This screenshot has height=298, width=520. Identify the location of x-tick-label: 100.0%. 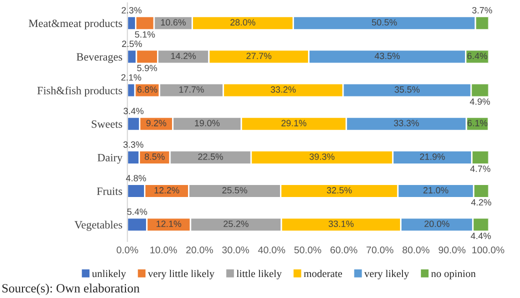
(488, 250).